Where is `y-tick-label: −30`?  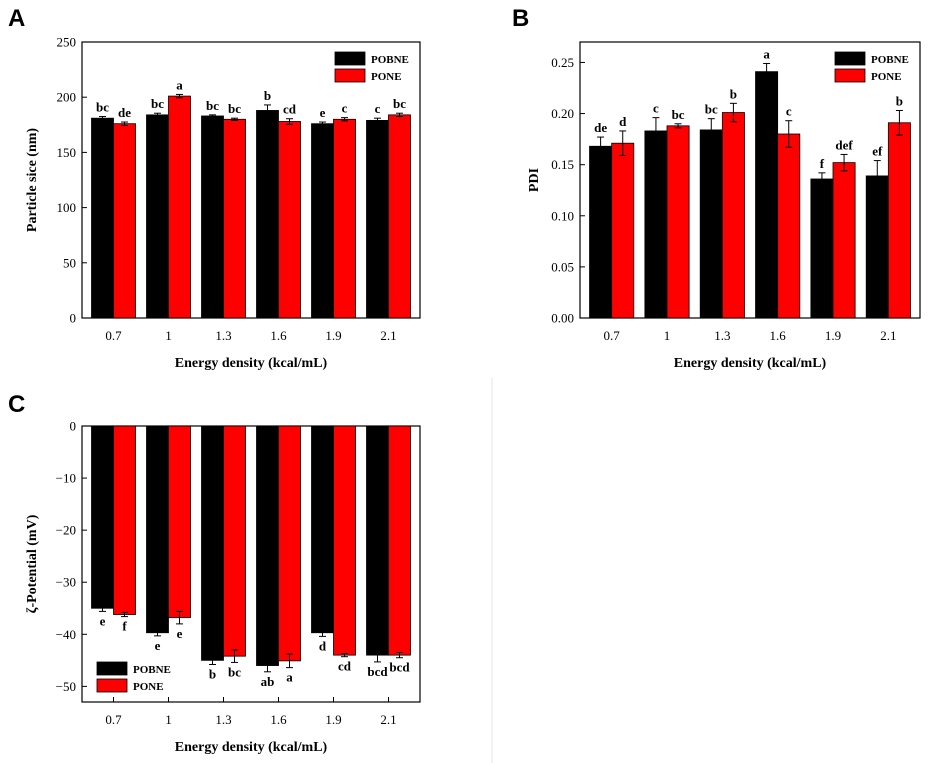 y-tick-label: −30 is located at coordinates (66, 582).